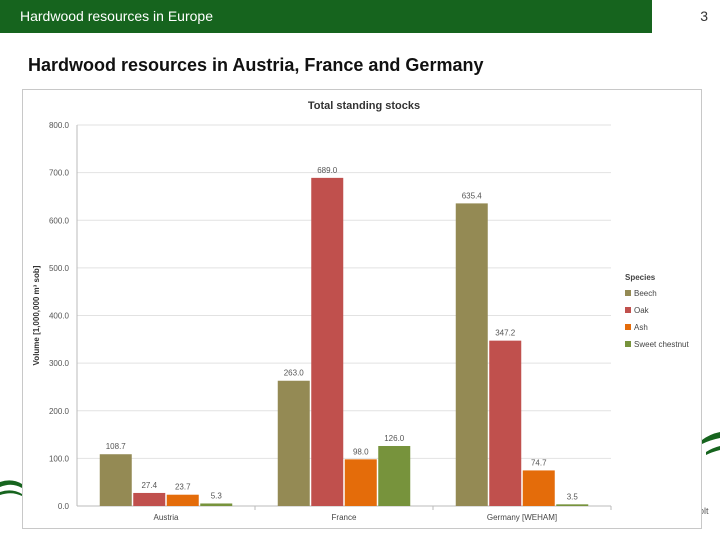 The image size is (720, 540). Describe the element at coordinates (149, 485) in the screenshot. I see `data-label: 27.4` at that location.